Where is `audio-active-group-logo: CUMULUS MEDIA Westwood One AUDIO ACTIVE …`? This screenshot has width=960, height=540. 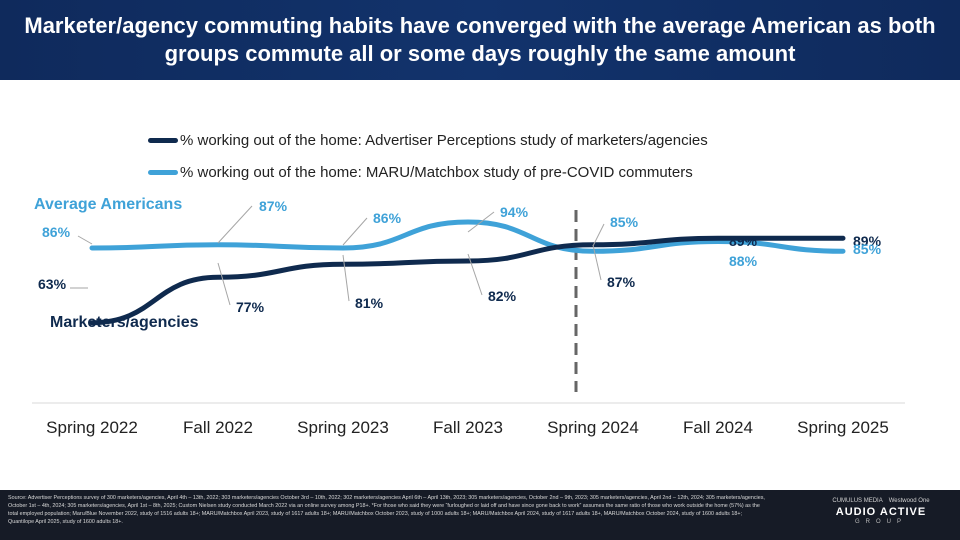
audio-active-group-logo: CUMULUS MEDIA Westwood One AUDIO ACTIVE … is located at coordinates (881, 511).